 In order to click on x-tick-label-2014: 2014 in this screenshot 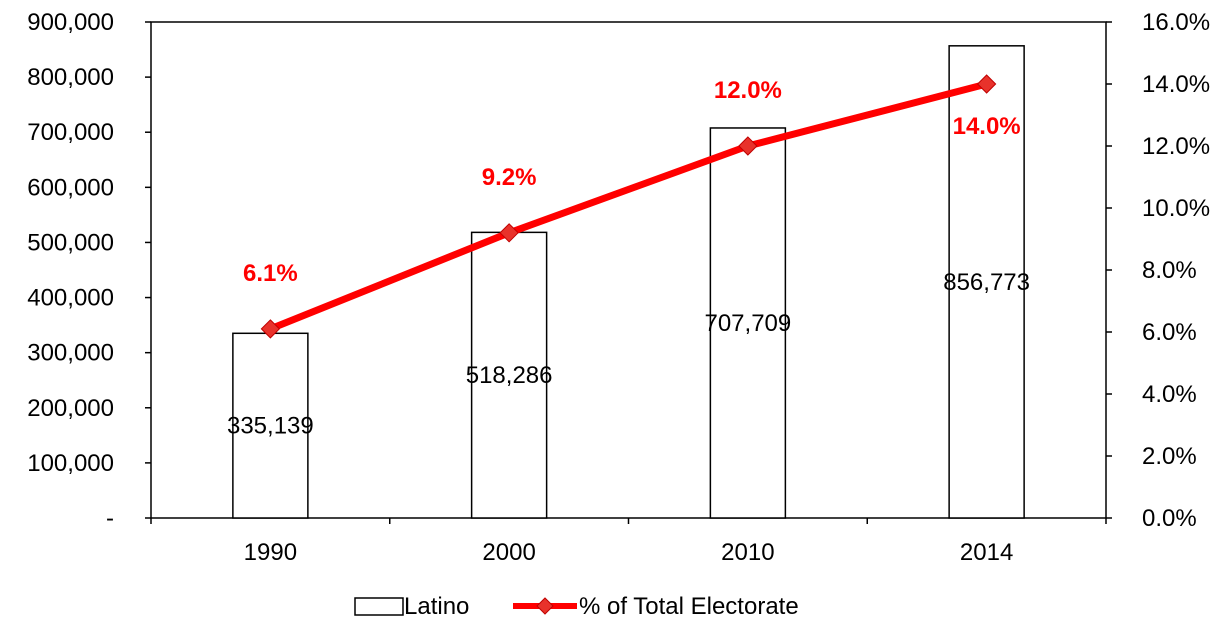, I will do `click(986, 552)`.